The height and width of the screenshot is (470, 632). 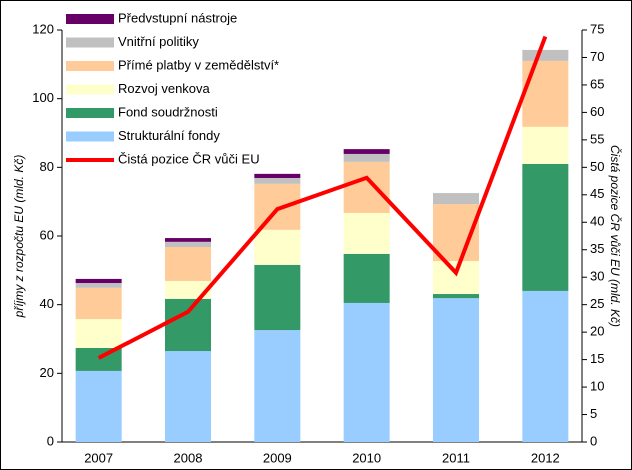 I want to click on y2-tick-label: 25, so click(x=597, y=303).